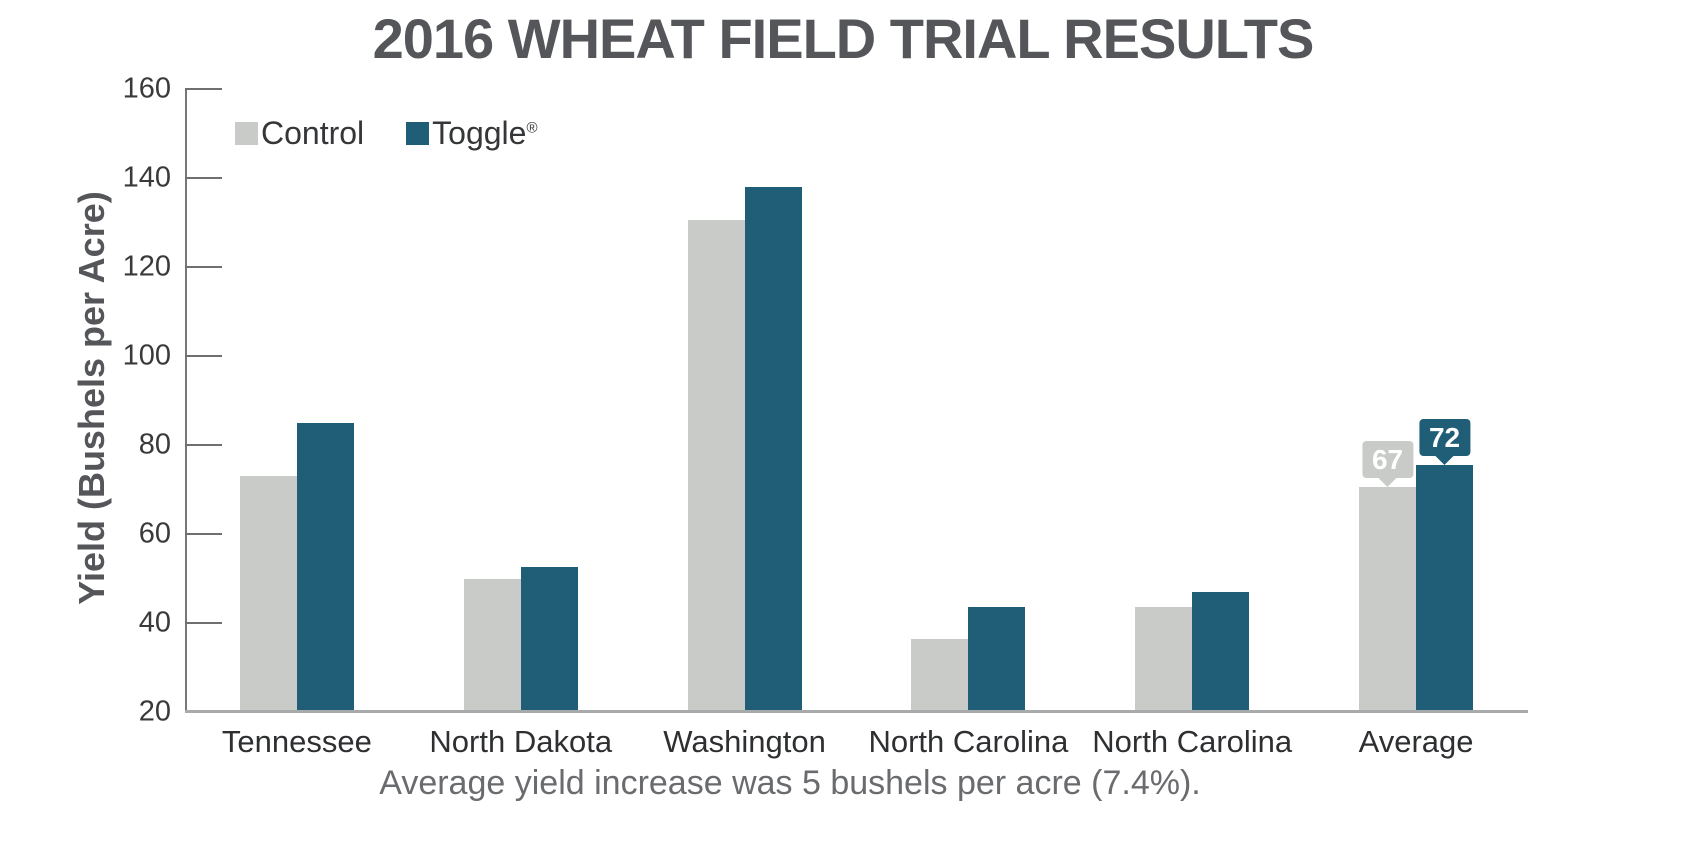 The height and width of the screenshot is (858, 1686). I want to click on x-axis-label-1: North Dakota, so click(521, 741).